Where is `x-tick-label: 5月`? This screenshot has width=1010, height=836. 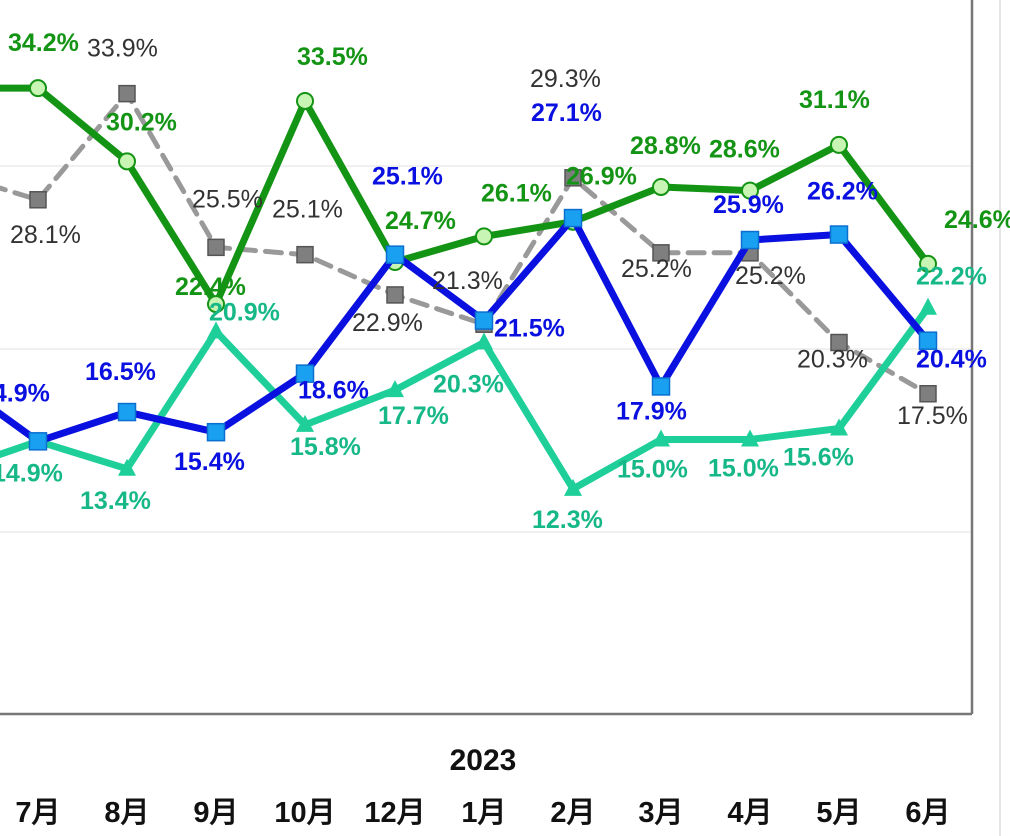
x-tick-label: 5月 is located at coordinates (838, 813).